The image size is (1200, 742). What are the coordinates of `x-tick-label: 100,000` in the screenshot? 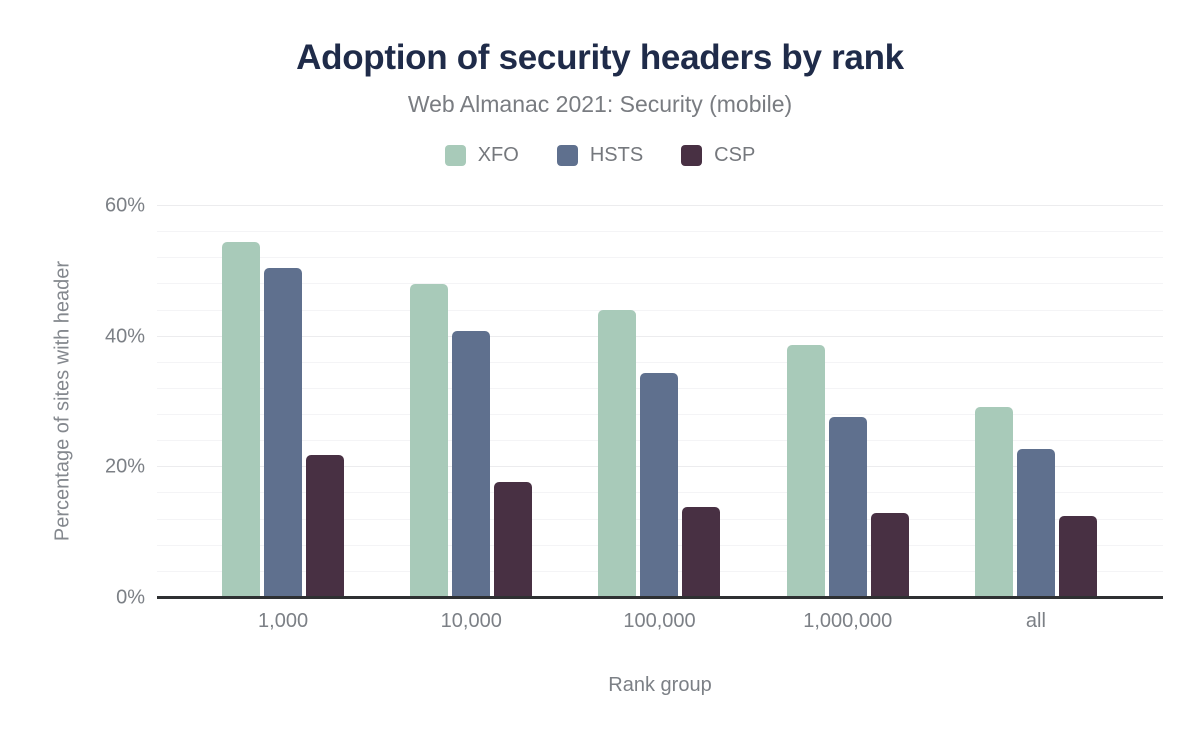 It's located at (659, 621).